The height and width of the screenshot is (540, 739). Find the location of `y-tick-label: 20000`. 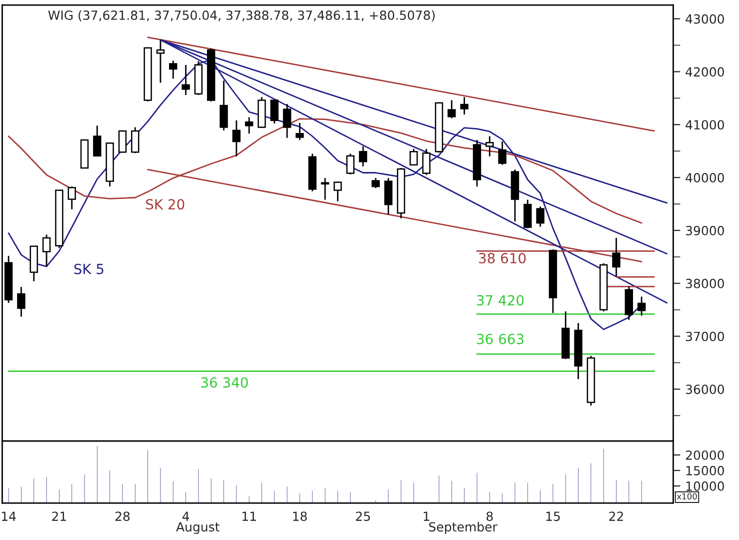

y-tick-label: 20000 is located at coordinates (705, 455).